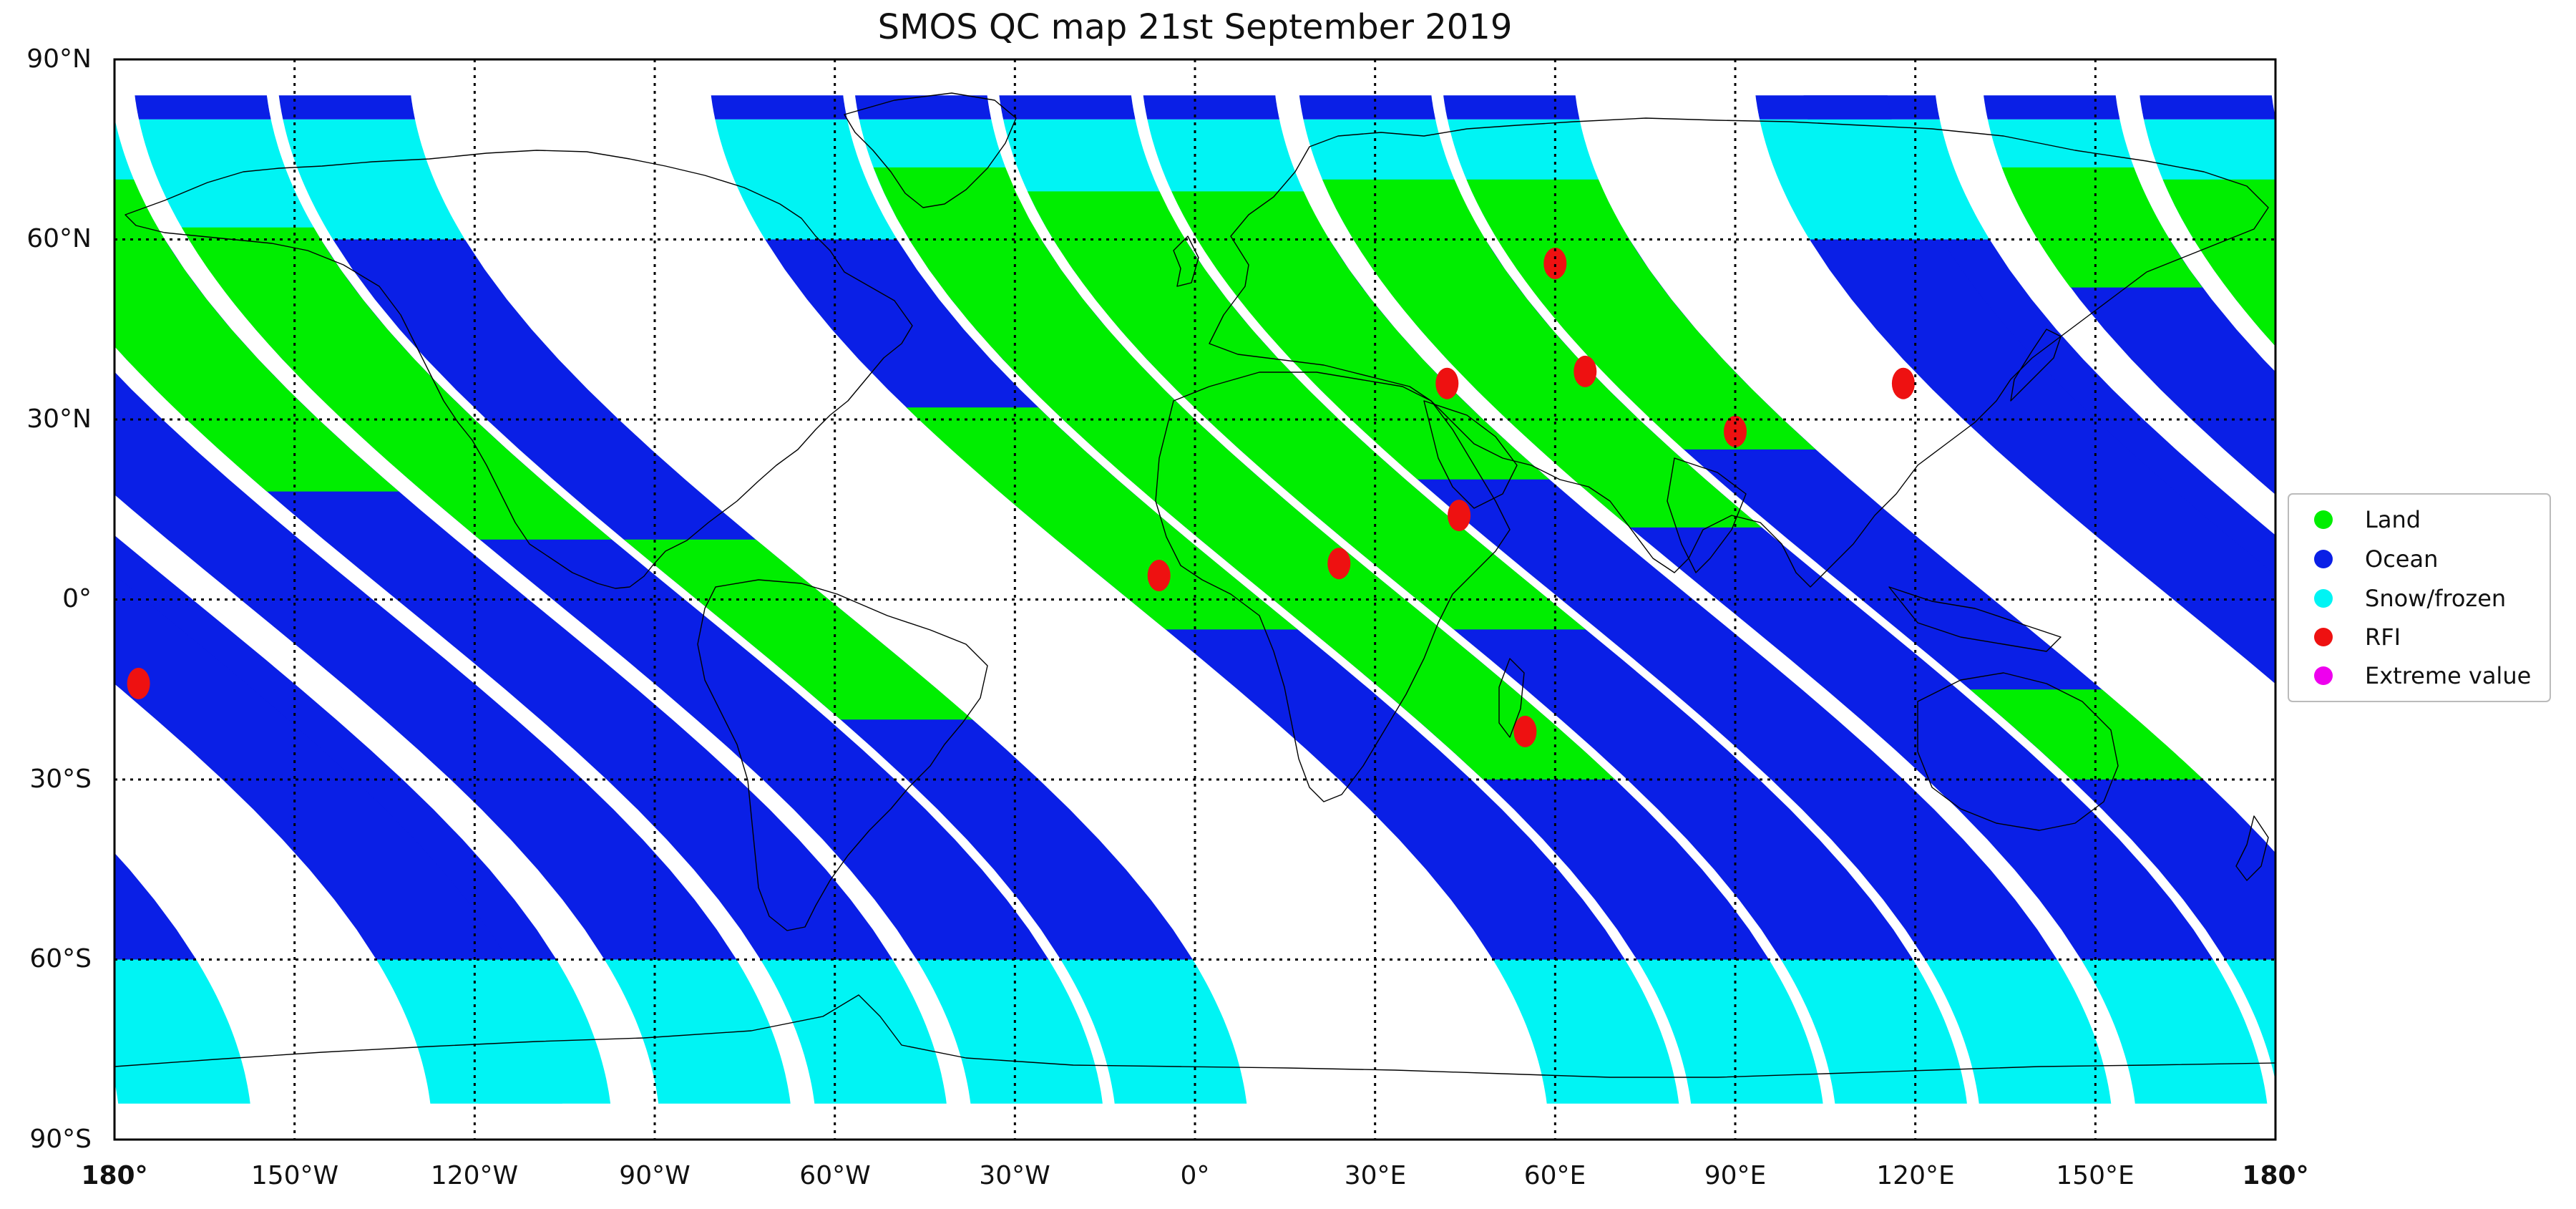 The width and height of the screenshot is (2576, 1209). What do you see at coordinates (60, 958) in the screenshot?
I see `lat-tick-label: 60°S` at bounding box center [60, 958].